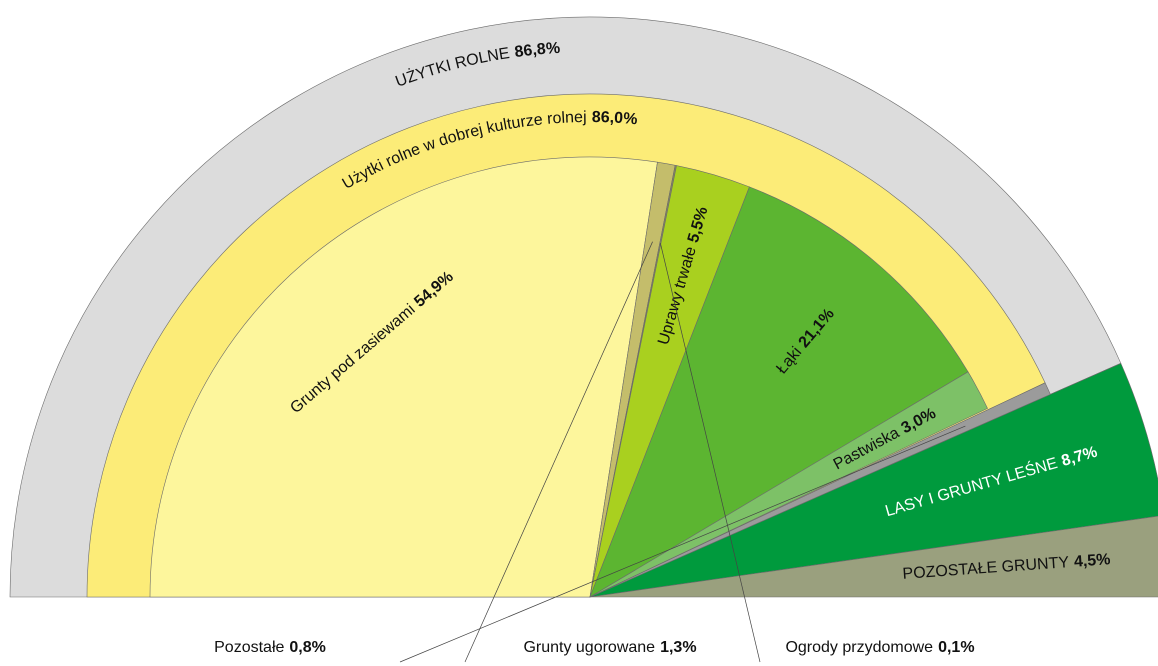  Describe the element at coordinates (678, 647) in the screenshot. I see `segment-value: 1,3%` at that location.